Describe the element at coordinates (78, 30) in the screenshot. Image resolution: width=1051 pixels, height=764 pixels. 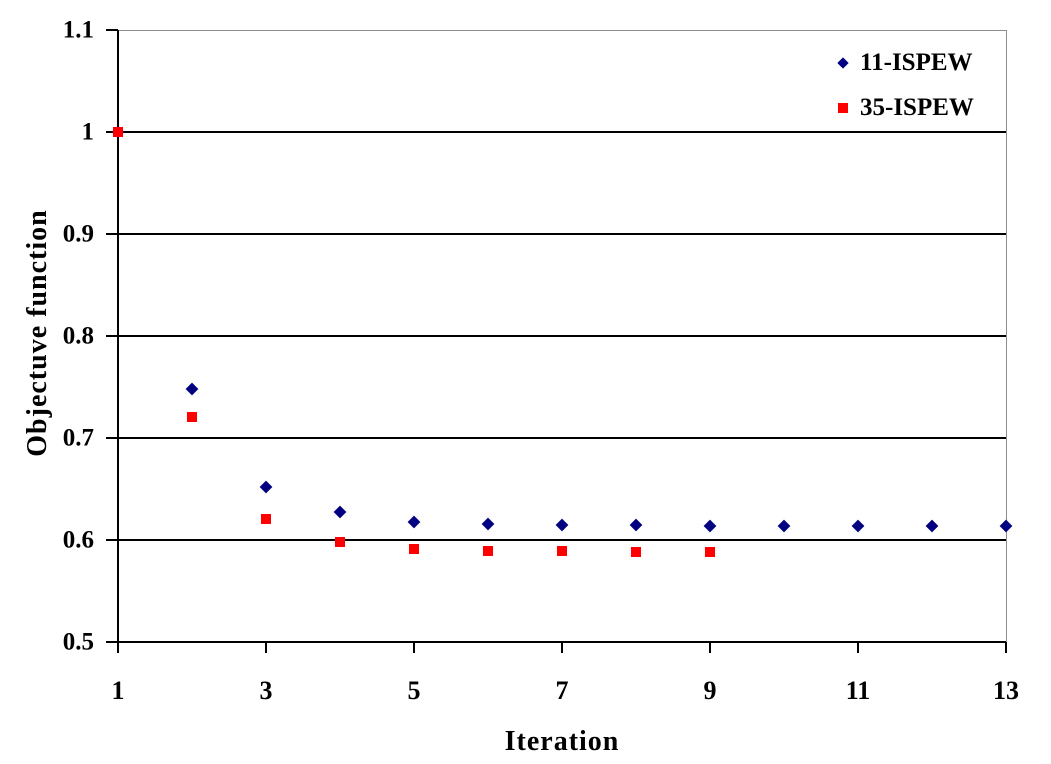
I see `y-tick-label: 1.1` at that location.